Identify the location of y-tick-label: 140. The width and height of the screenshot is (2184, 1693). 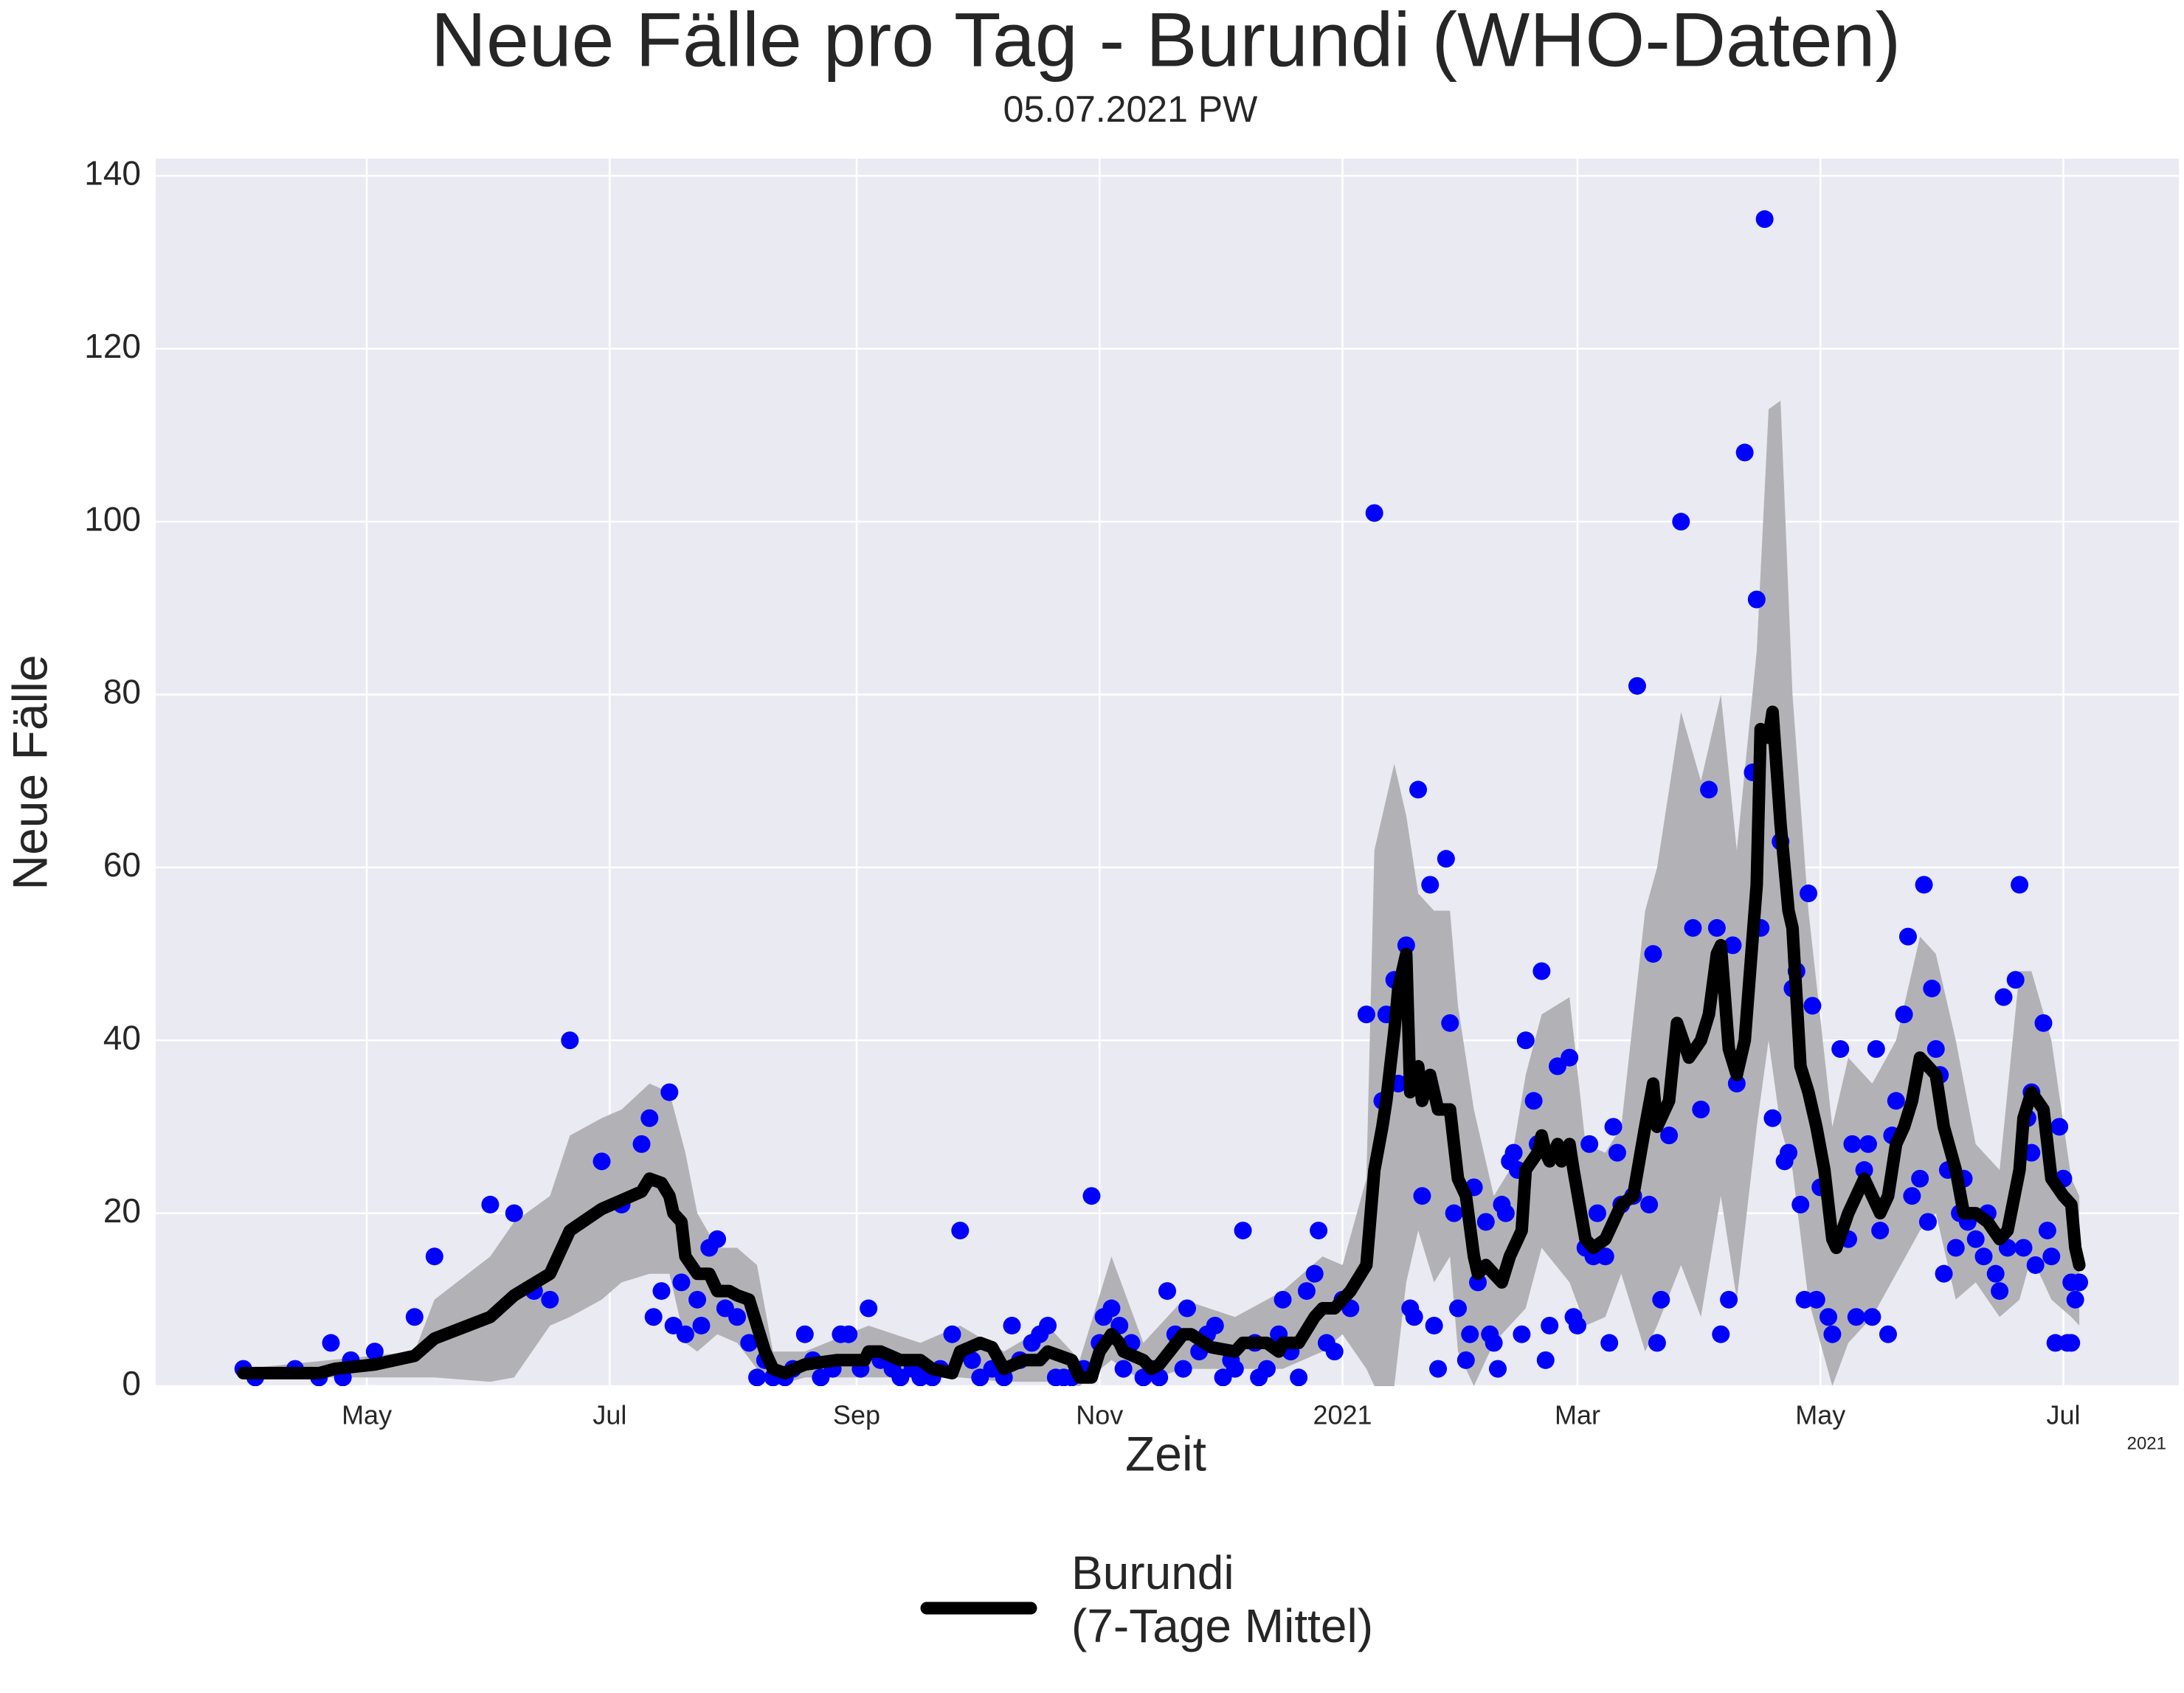
(112, 173).